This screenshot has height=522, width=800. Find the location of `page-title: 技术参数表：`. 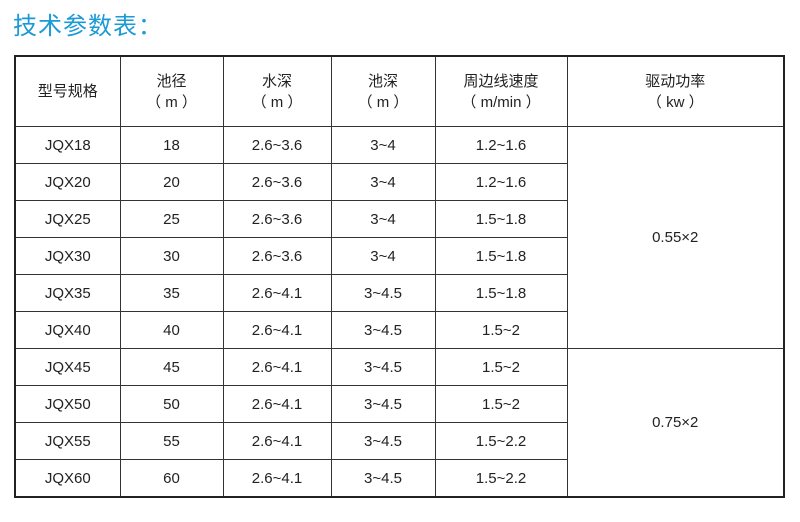

page-title: 技术参数表： is located at coordinates (88, 26).